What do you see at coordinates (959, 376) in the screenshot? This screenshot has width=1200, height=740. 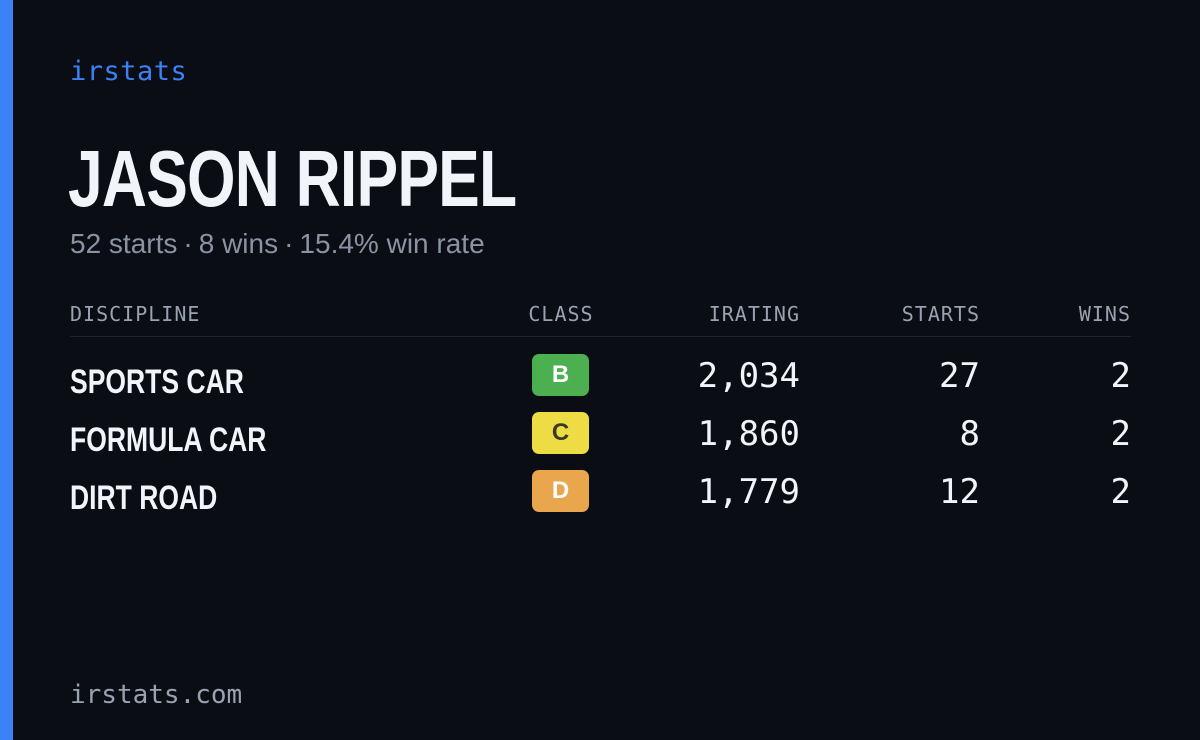 I see `starts-value: 27` at bounding box center [959, 376].